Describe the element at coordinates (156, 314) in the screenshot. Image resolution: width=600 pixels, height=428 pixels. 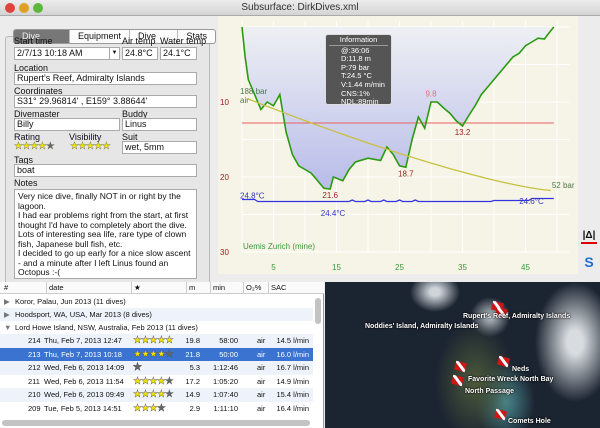
I see `trip-row: ▶ Hoodsport, WA, USA, Mar 2013 (8 dives)` at that location.